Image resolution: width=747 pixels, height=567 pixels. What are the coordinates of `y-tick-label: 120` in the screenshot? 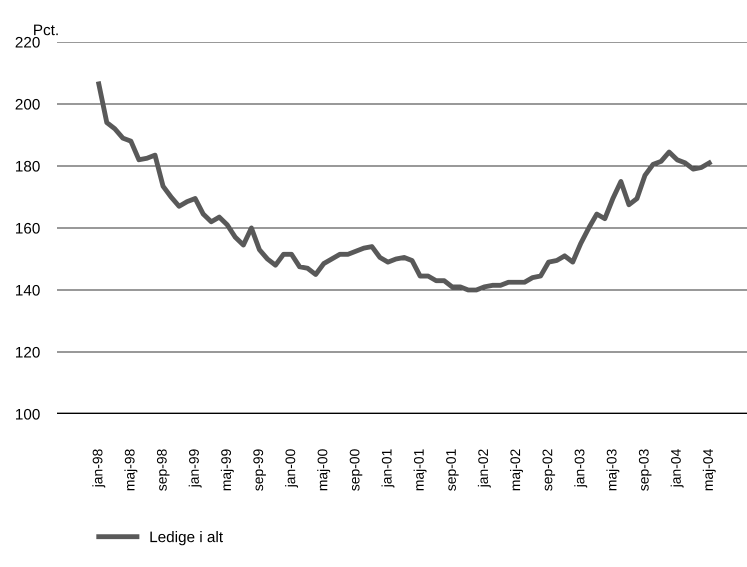 It's located at (28, 352).